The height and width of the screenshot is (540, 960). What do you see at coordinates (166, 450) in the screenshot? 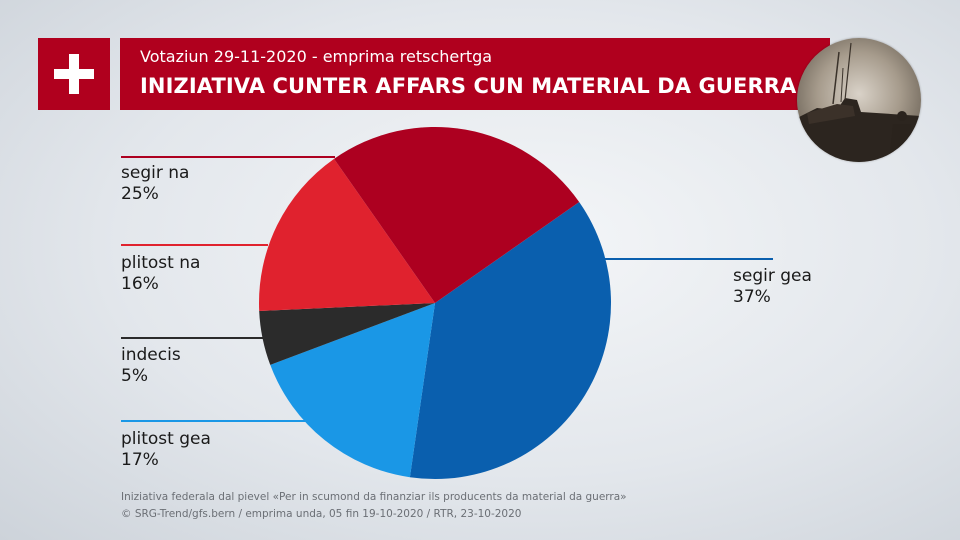
I see `slice-label-plitost-gea: plitost gea 17%` at bounding box center [166, 450].